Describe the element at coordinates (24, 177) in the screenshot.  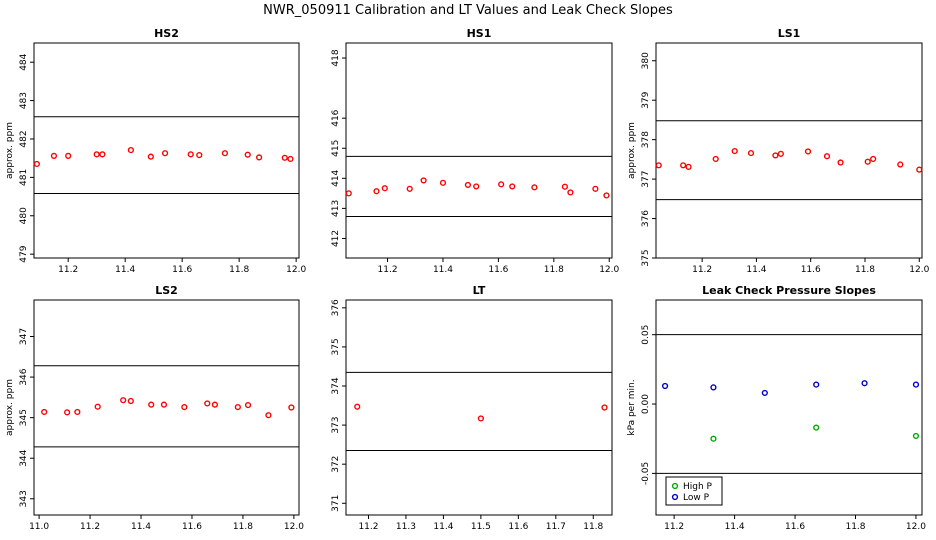
I see `y-tick-label: 481` at that location.